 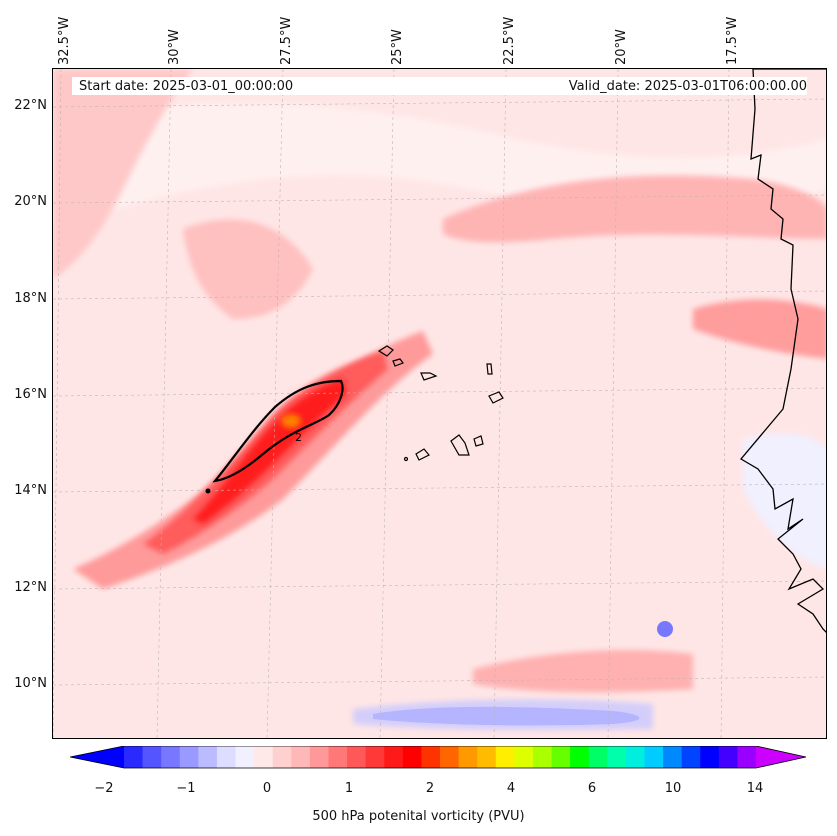 I want to click on pv-pink-arc, so click(x=248, y=269).